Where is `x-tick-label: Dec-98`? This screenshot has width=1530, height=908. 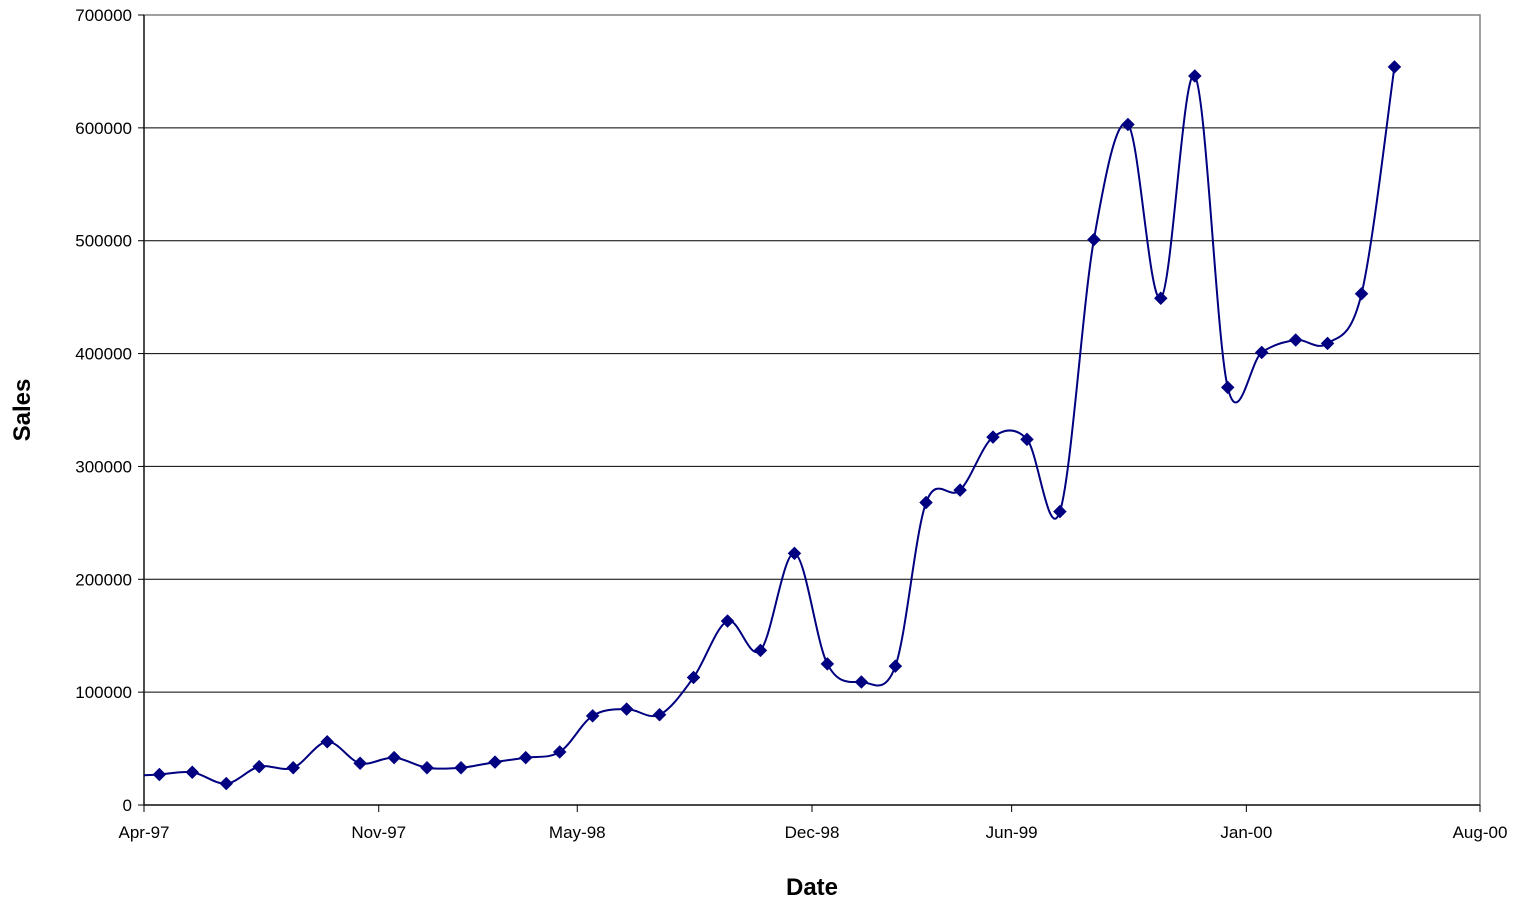
x-tick-label: Dec-98 is located at coordinates (812, 832).